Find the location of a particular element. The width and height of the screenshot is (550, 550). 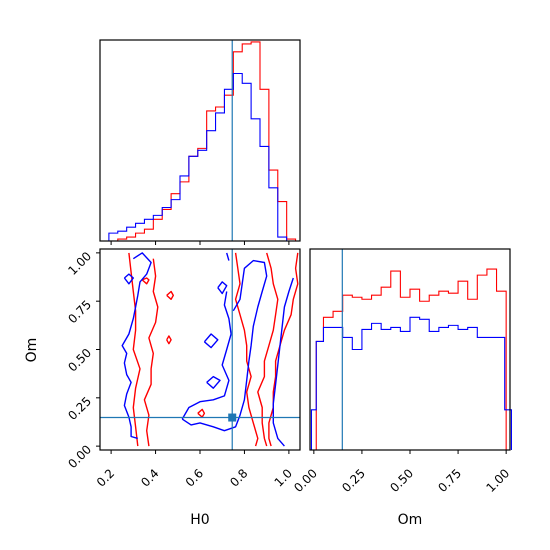

contour-series-b-center-top is located at coordinates (228, 256).